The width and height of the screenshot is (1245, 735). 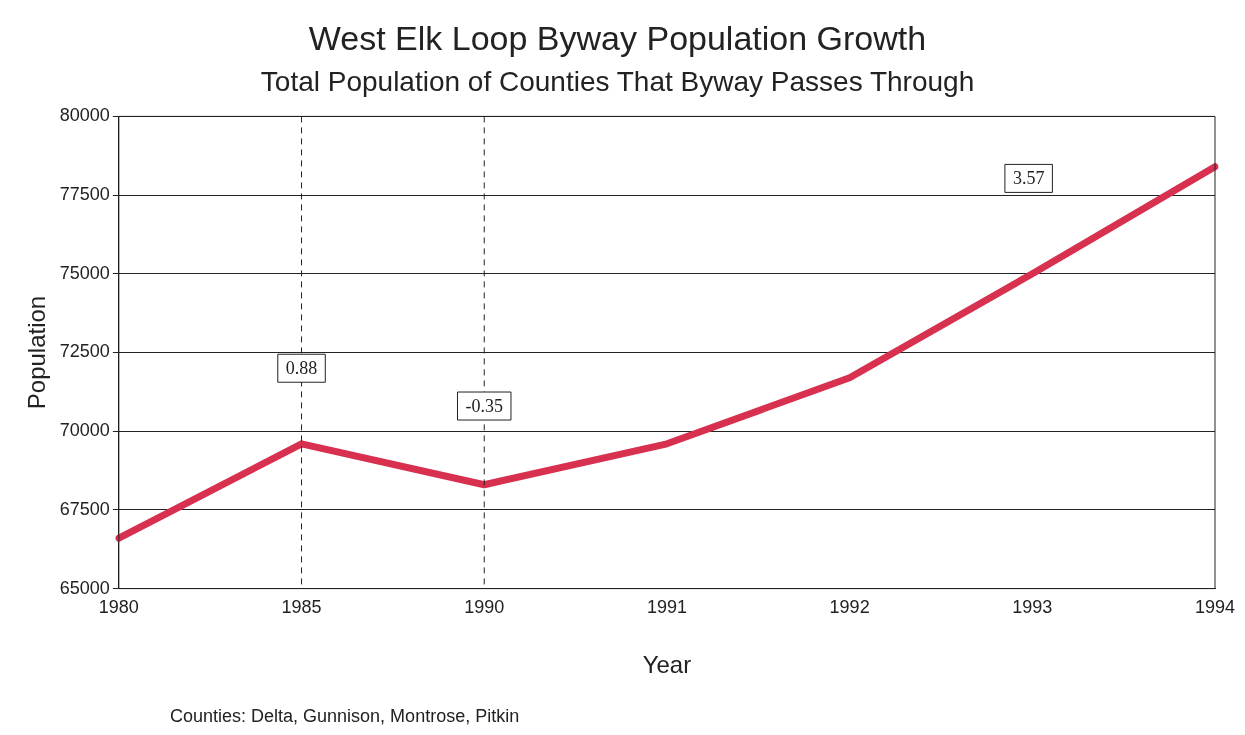 What do you see at coordinates (484, 607) in the screenshot?
I see `x-tick-label: 1990` at bounding box center [484, 607].